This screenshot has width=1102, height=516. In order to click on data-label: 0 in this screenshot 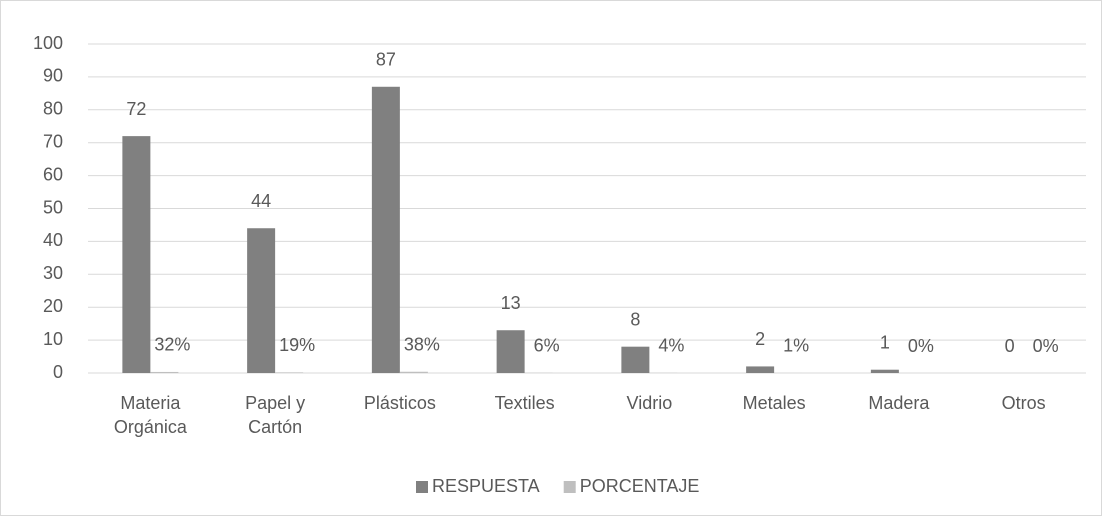, I will do `click(1010, 346)`.